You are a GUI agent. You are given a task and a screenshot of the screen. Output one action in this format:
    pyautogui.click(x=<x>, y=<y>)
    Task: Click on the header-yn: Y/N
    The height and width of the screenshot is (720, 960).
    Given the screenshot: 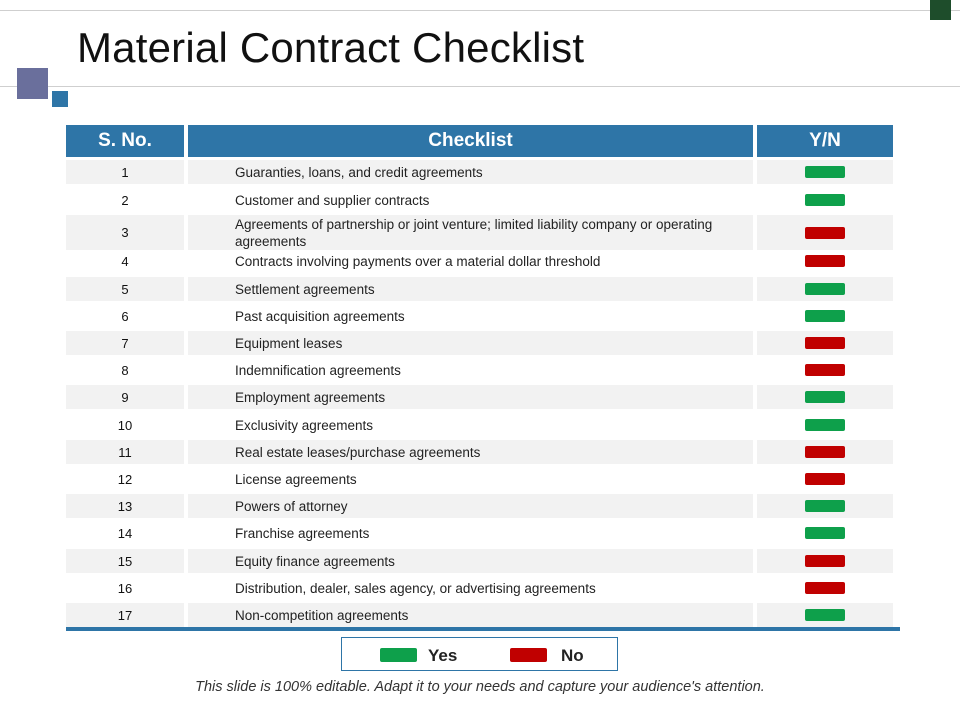 What is the action you would take?
    pyautogui.click(x=825, y=141)
    